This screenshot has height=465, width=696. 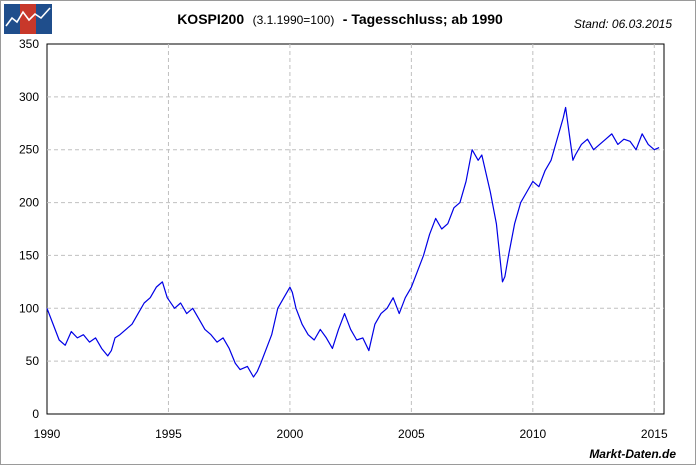 What do you see at coordinates (654, 434) in the screenshot?
I see `x-tick-label: 2015` at bounding box center [654, 434].